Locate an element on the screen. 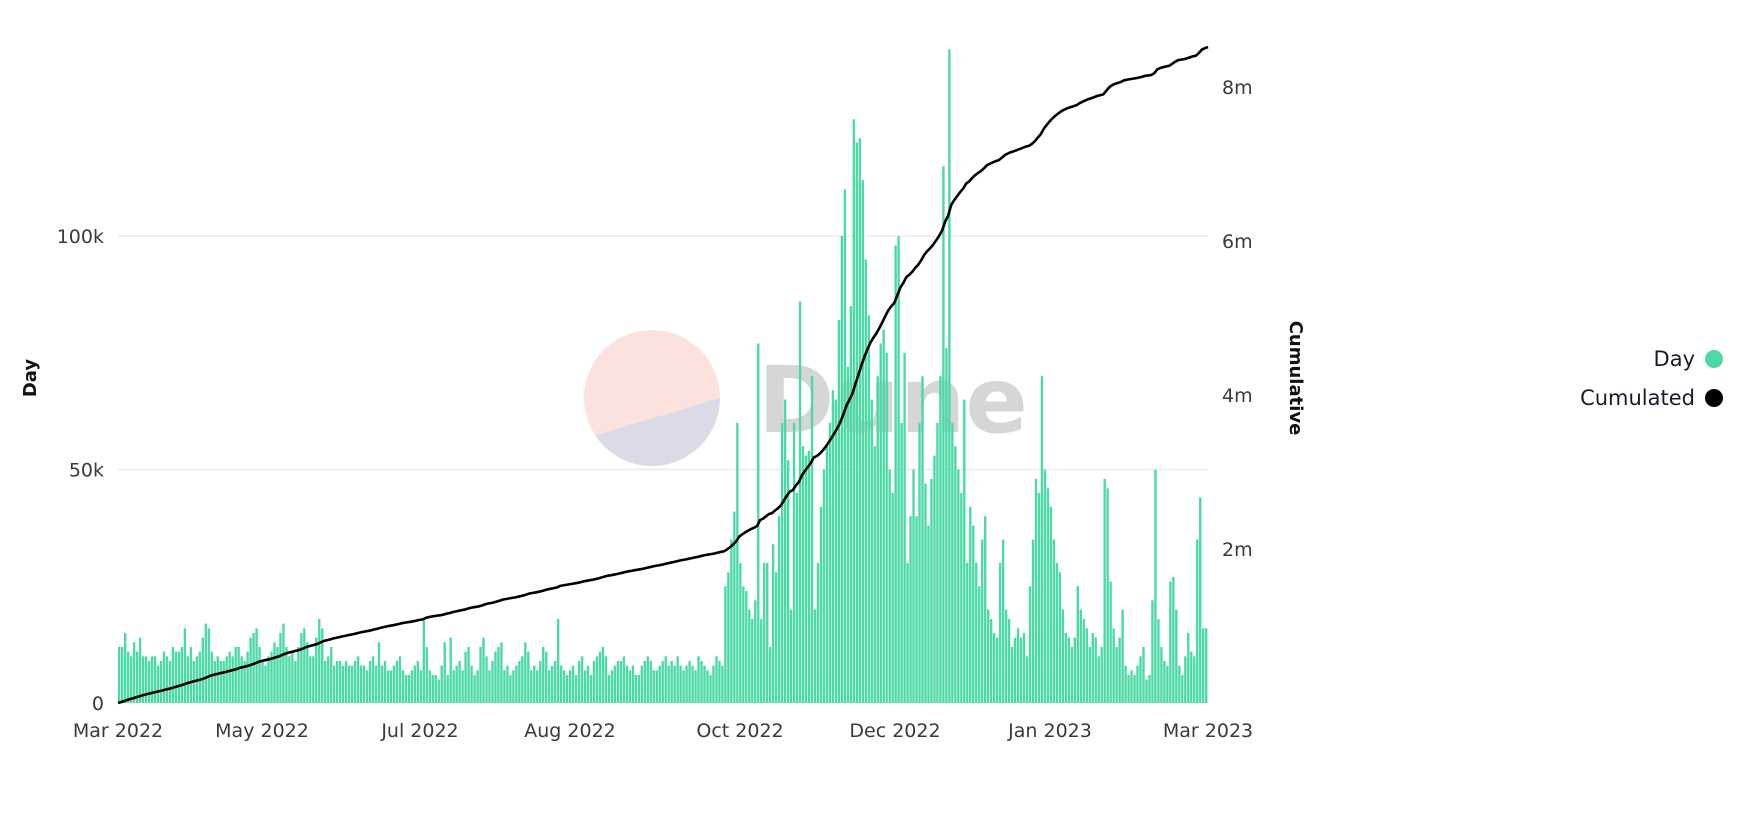 This screenshot has width=1749, height=838. x-tick-label: Jan 2023 is located at coordinates (1049, 731).